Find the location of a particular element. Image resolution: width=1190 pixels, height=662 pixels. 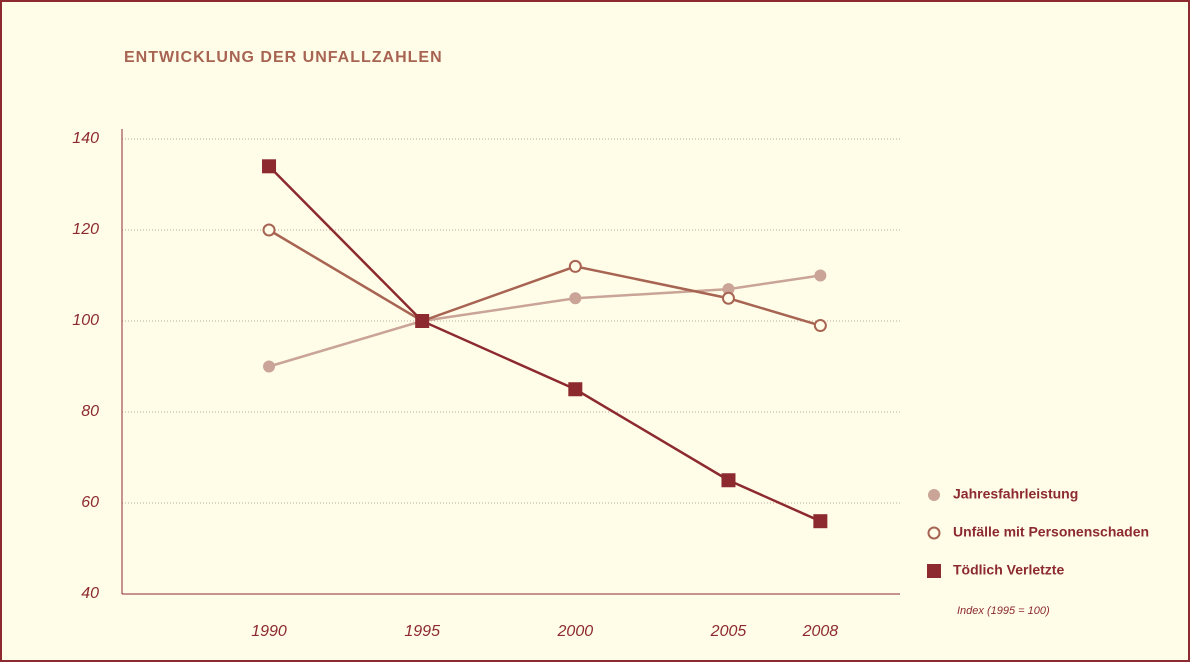

y-tick-label: 80 is located at coordinates (90, 411).